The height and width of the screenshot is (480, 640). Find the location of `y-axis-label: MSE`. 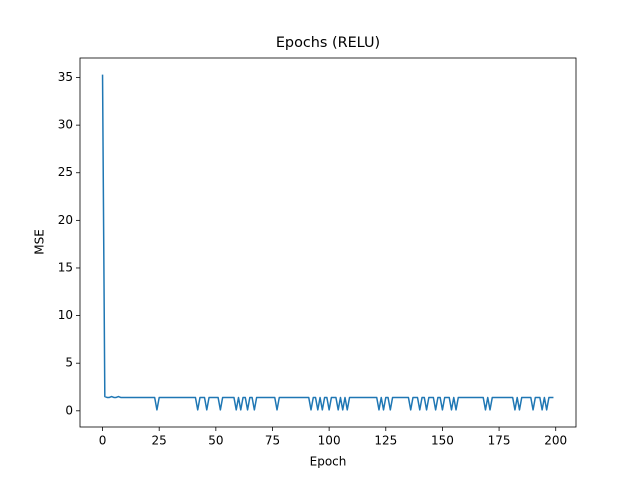

y-axis-label: MSE is located at coordinates (40, 242).